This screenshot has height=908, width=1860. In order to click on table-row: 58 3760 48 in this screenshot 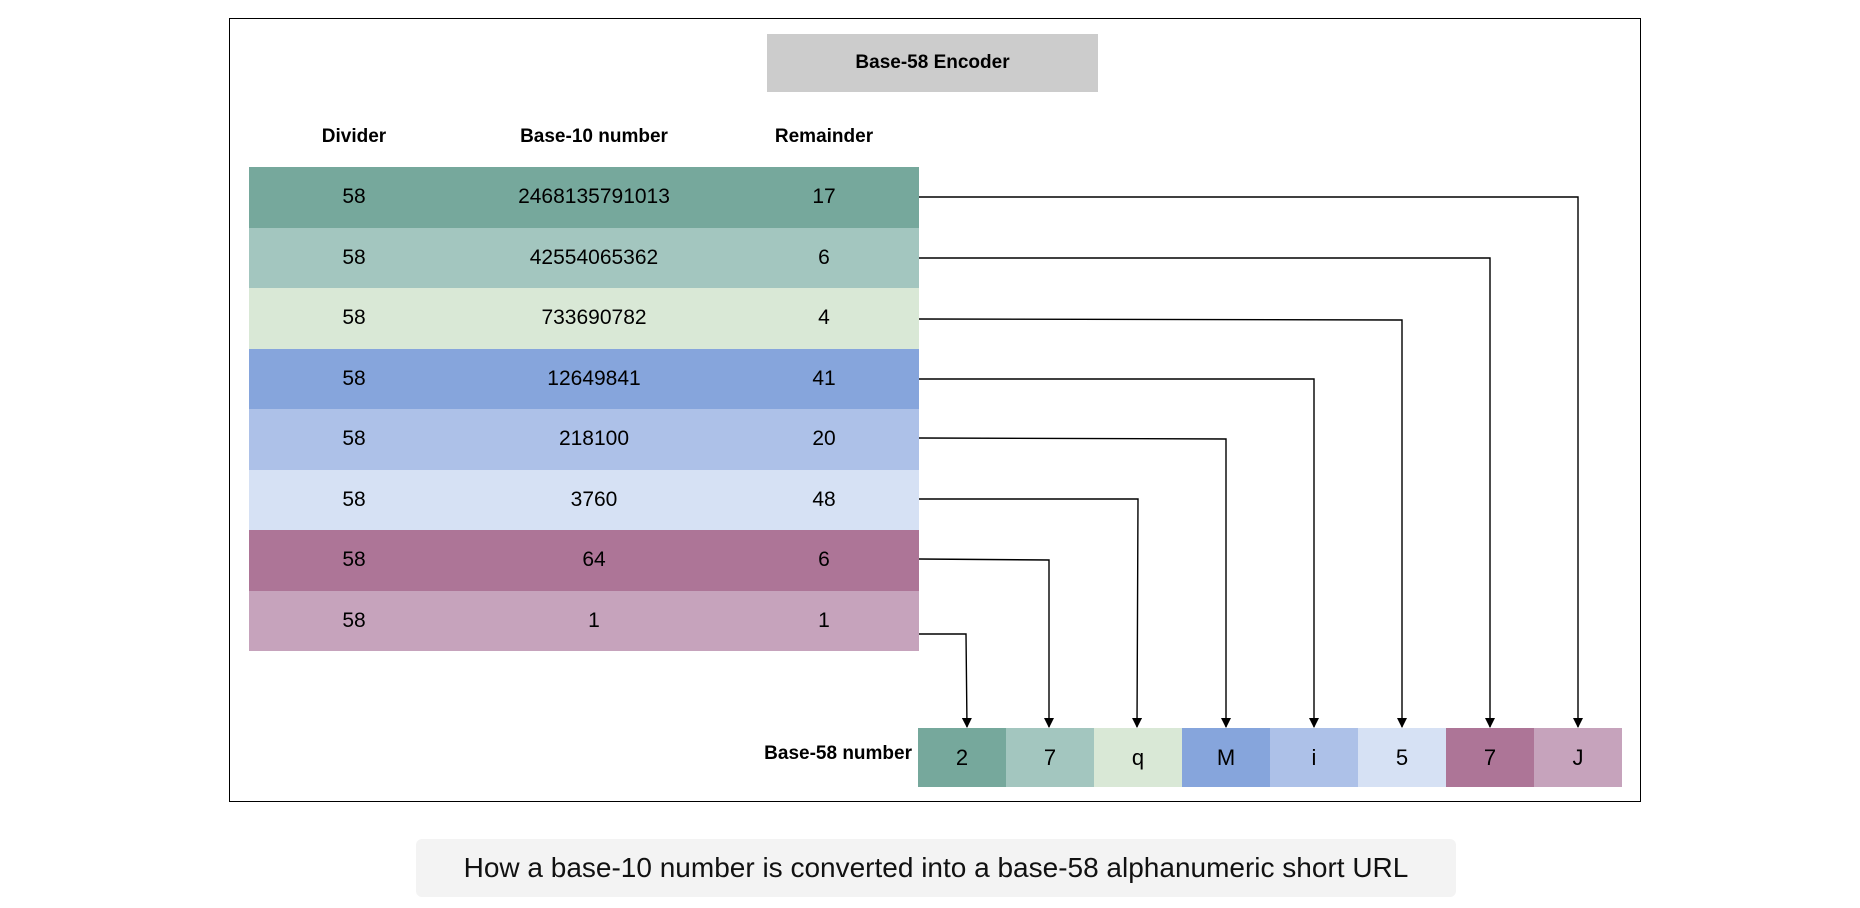, I will do `click(584, 499)`.